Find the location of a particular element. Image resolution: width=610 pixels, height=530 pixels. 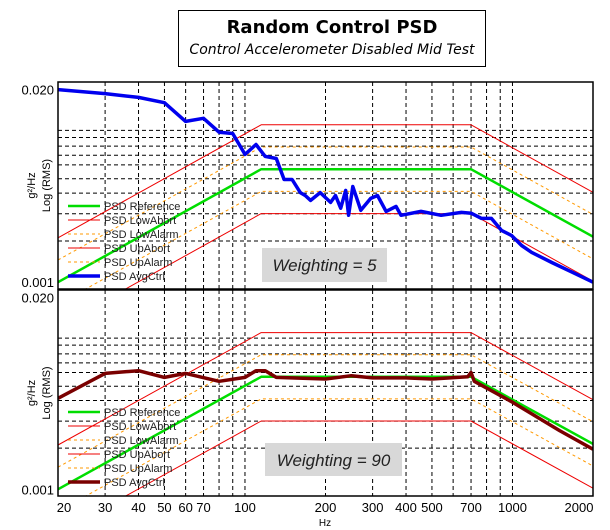

series-psd-avgctrl is located at coordinates (325, 409).